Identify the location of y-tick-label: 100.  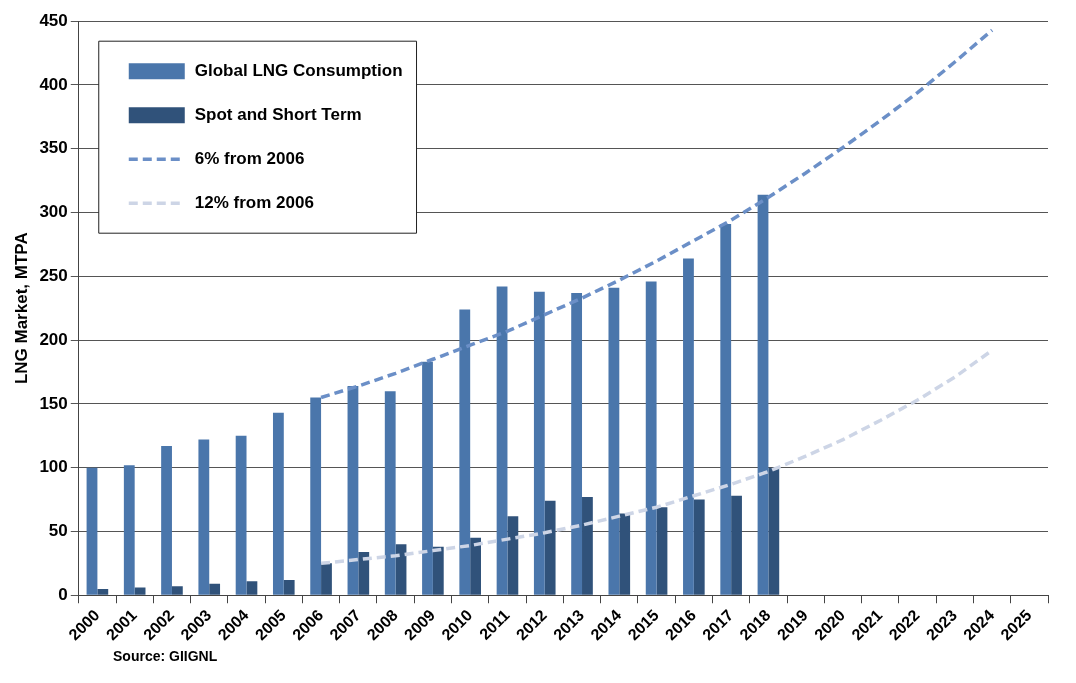
(53, 467).